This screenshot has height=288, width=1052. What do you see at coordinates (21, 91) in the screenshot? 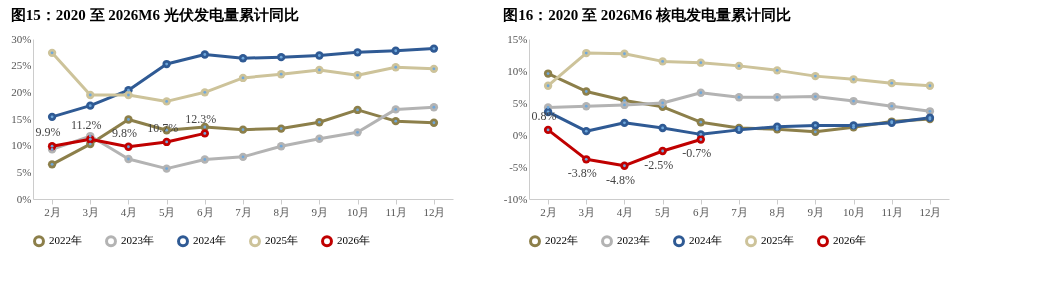
I see `y-tick-label: 20%` at bounding box center [21, 91].